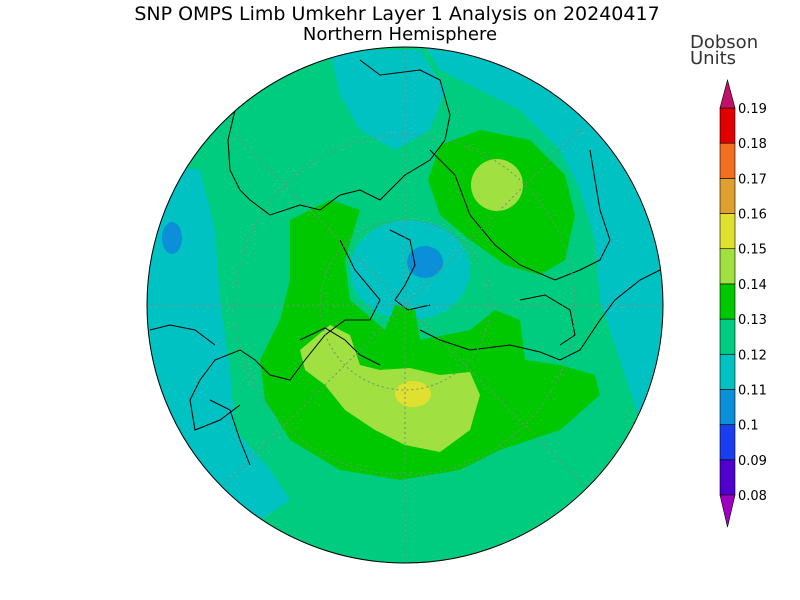  I want to click on field-blue-spot-left, so click(172, 238).